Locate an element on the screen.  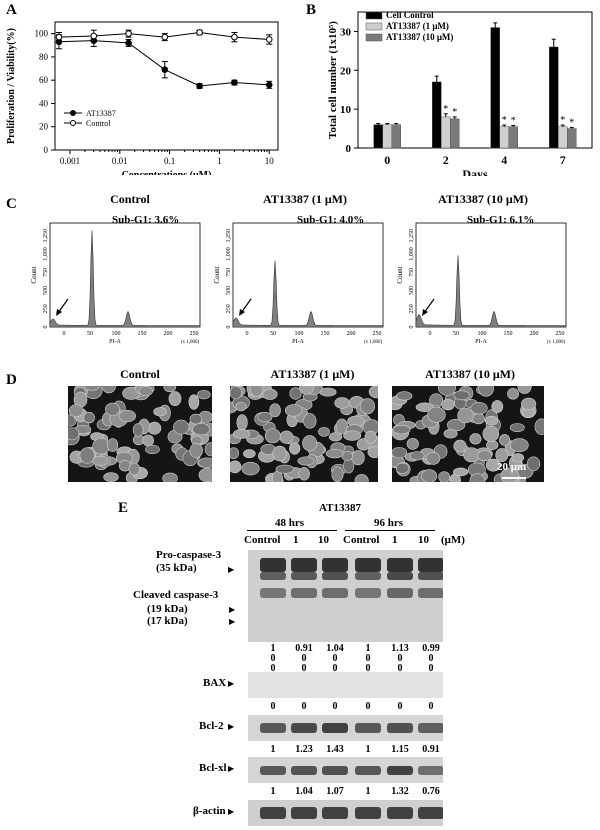
quant-bclxl: 1.04 is located at coordinates (304, 791).